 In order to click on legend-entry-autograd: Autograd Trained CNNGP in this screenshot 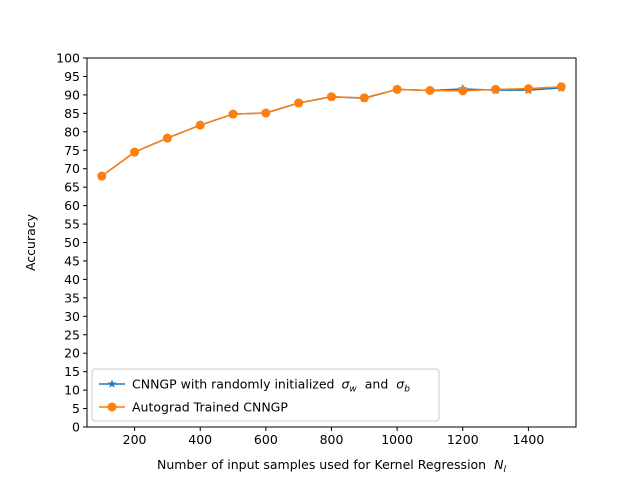, I will do `click(193, 407)`.